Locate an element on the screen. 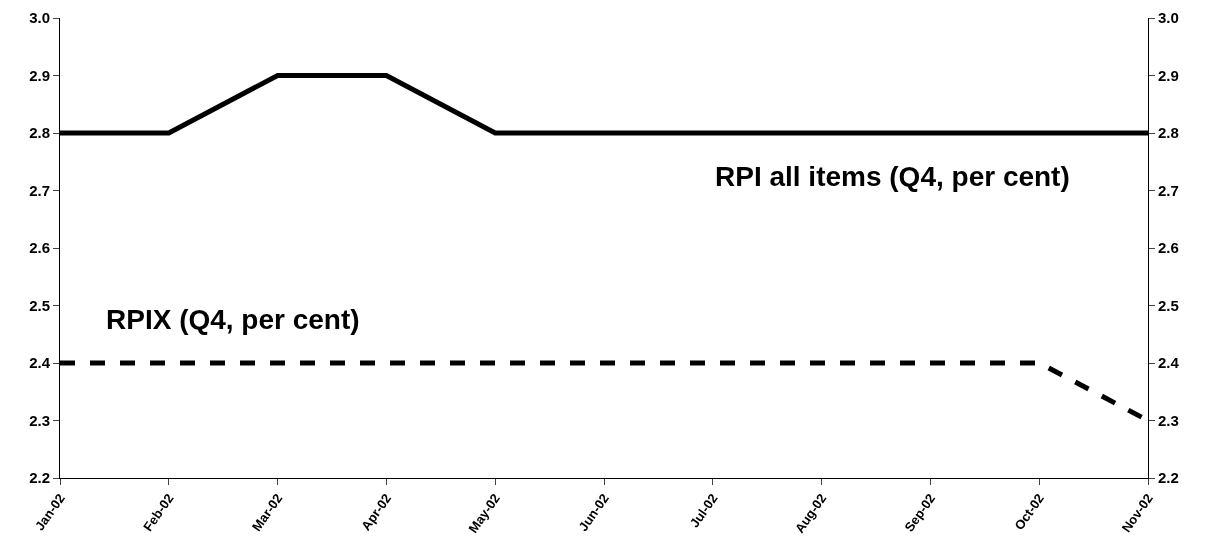 The height and width of the screenshot is (540, 1205). y2-tick-label: 3.0 is located at coordinates (1168, 18).